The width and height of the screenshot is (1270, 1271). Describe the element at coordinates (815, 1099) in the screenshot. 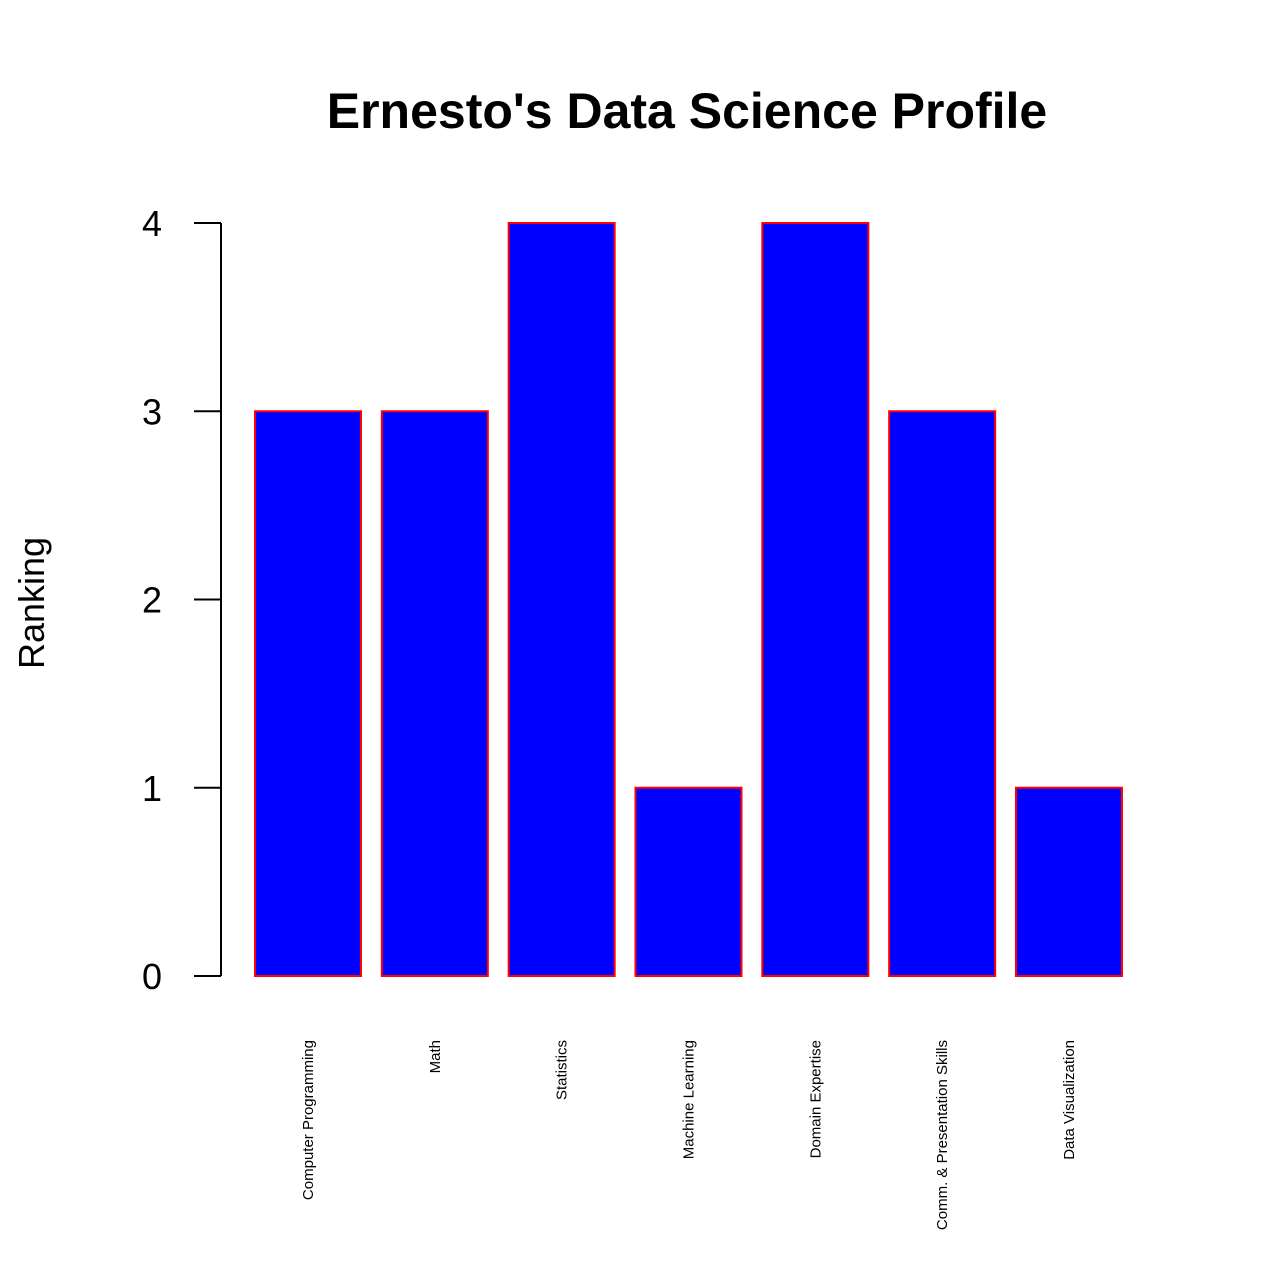

I see `x-tick-label: Domain Expertise` at that location.